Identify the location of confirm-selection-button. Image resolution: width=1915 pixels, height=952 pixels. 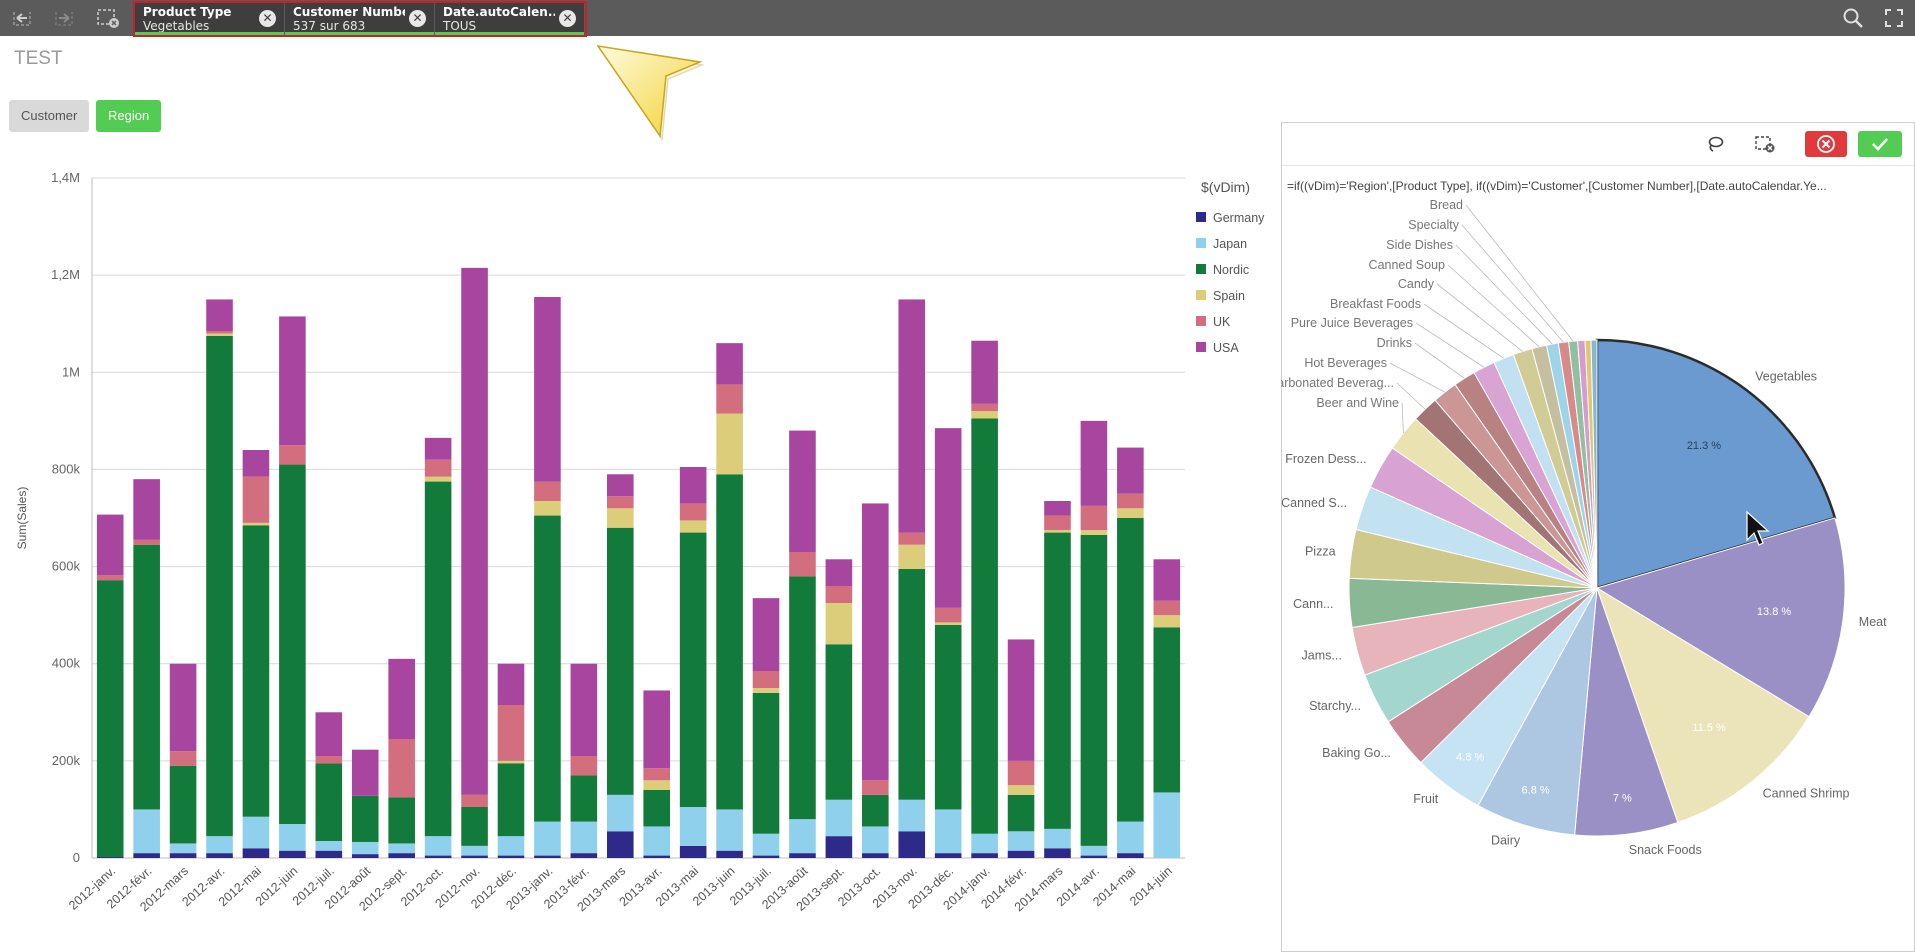
(1880, 144).